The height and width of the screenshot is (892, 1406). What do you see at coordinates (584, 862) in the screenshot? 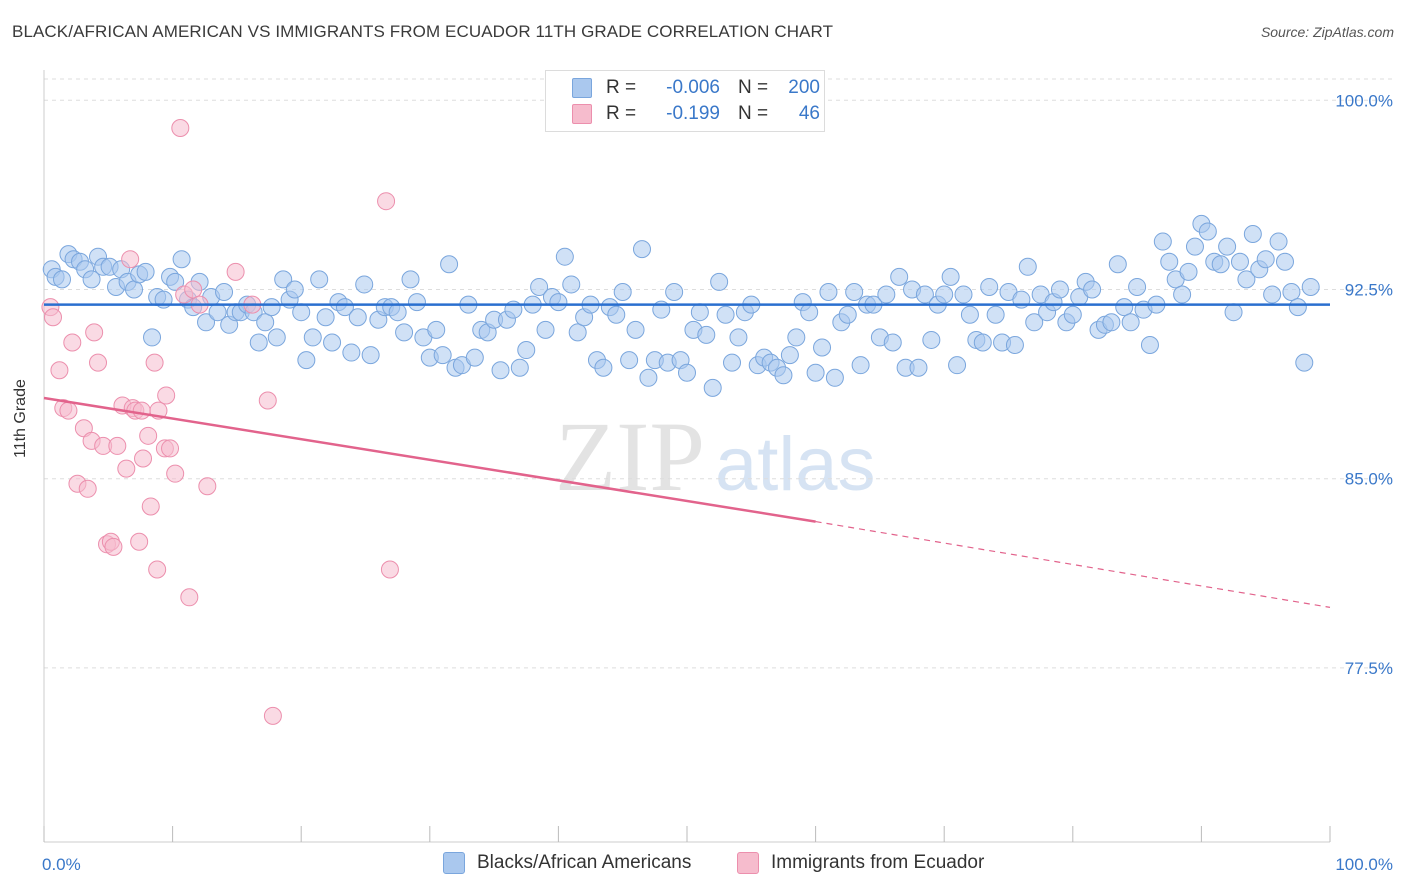
I see `legend-label-blacks: Blacks/African Americans` at bounding box center [584, 862].